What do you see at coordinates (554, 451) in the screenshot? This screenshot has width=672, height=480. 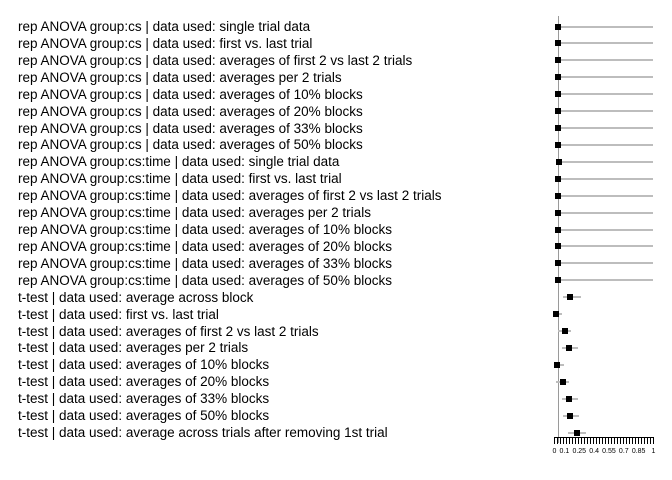 I see `x-axis-tick-label: 0` at bounding box center [554, 451].